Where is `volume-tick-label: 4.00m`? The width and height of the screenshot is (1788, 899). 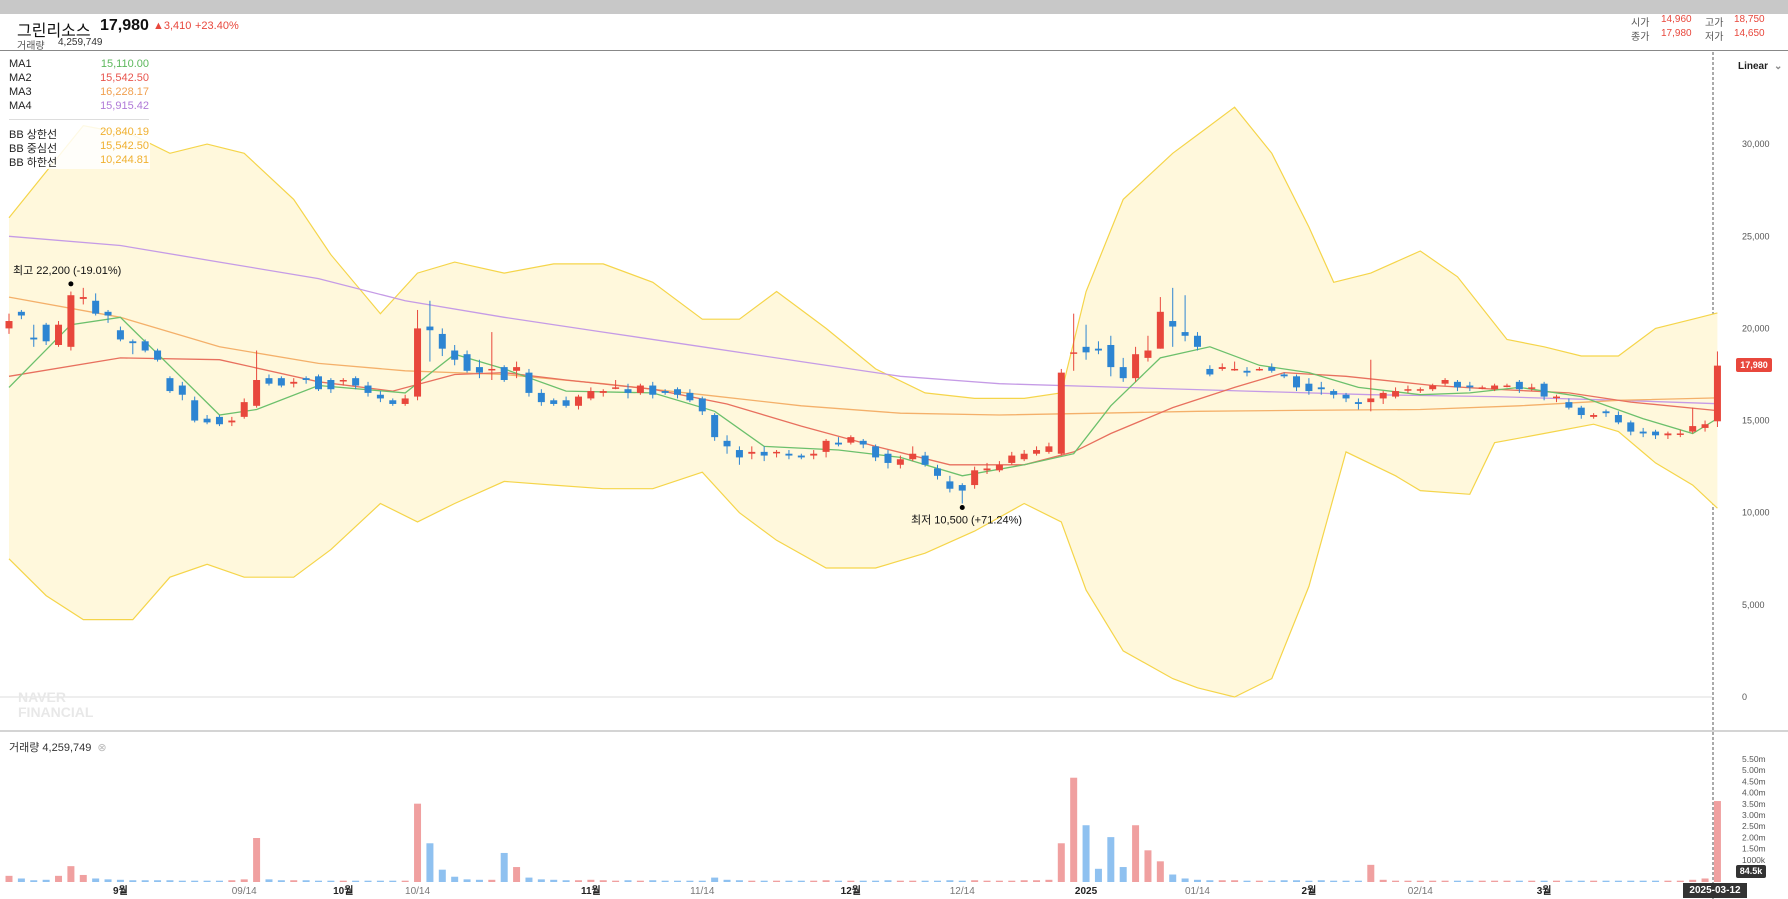
volume-tick-label: 4.00m is located at coordinates (1754, 793).